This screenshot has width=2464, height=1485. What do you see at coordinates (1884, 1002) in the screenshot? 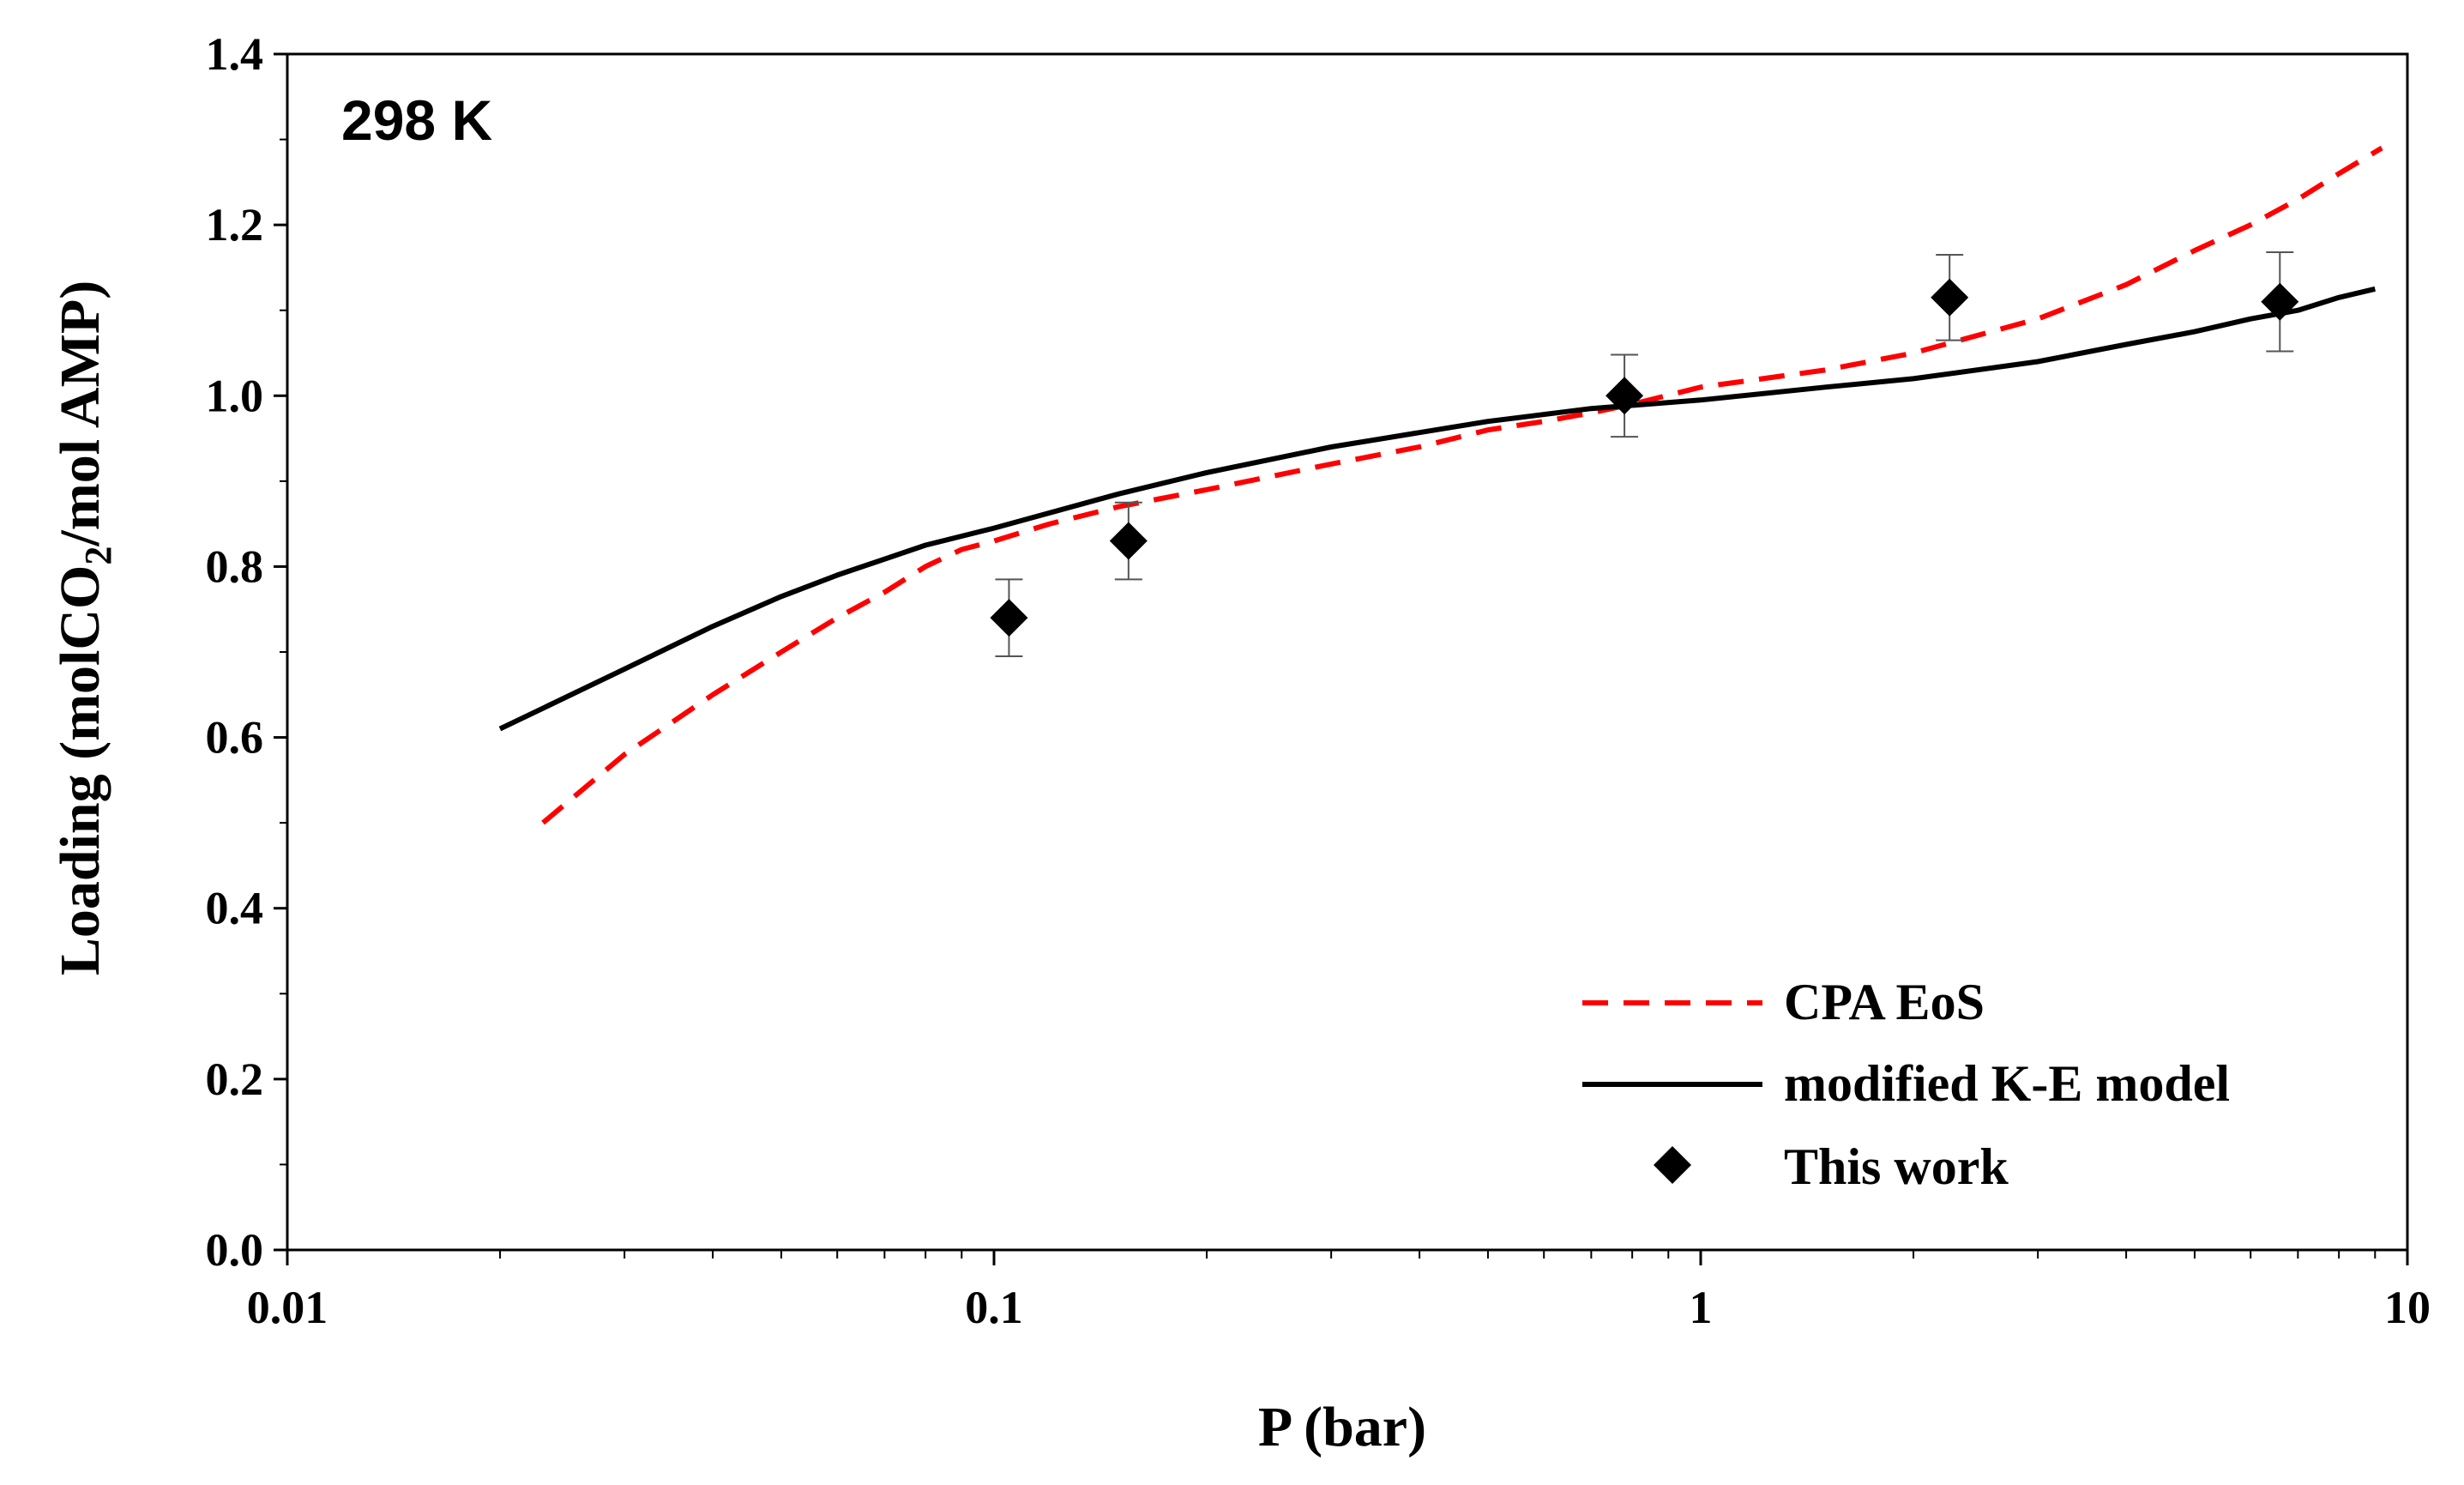
I see `legend-label-cpa-eos: CPA EoS` at bounding box center [1884, 1002].